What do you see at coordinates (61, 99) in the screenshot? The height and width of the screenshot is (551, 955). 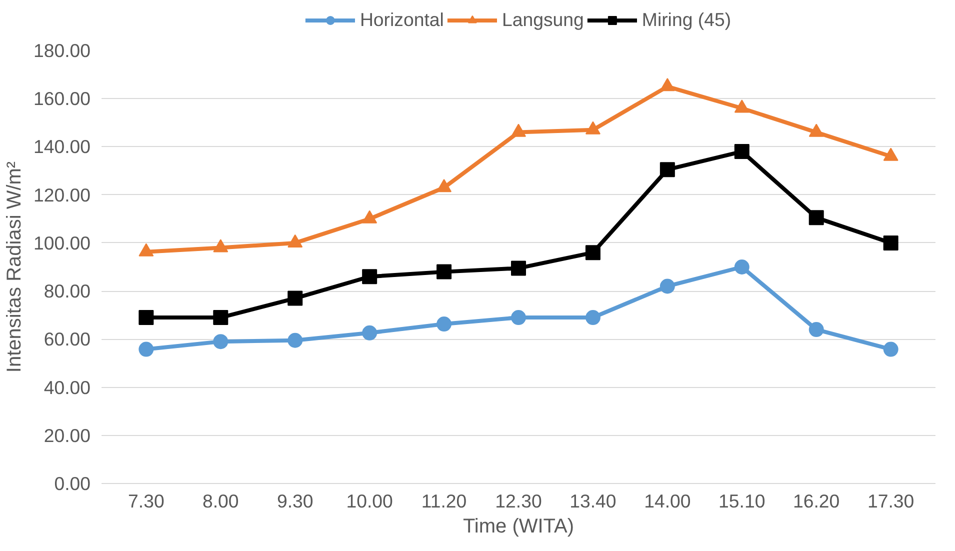 I see `y-tick-label: 160.00` at bounding box center [61, 99].